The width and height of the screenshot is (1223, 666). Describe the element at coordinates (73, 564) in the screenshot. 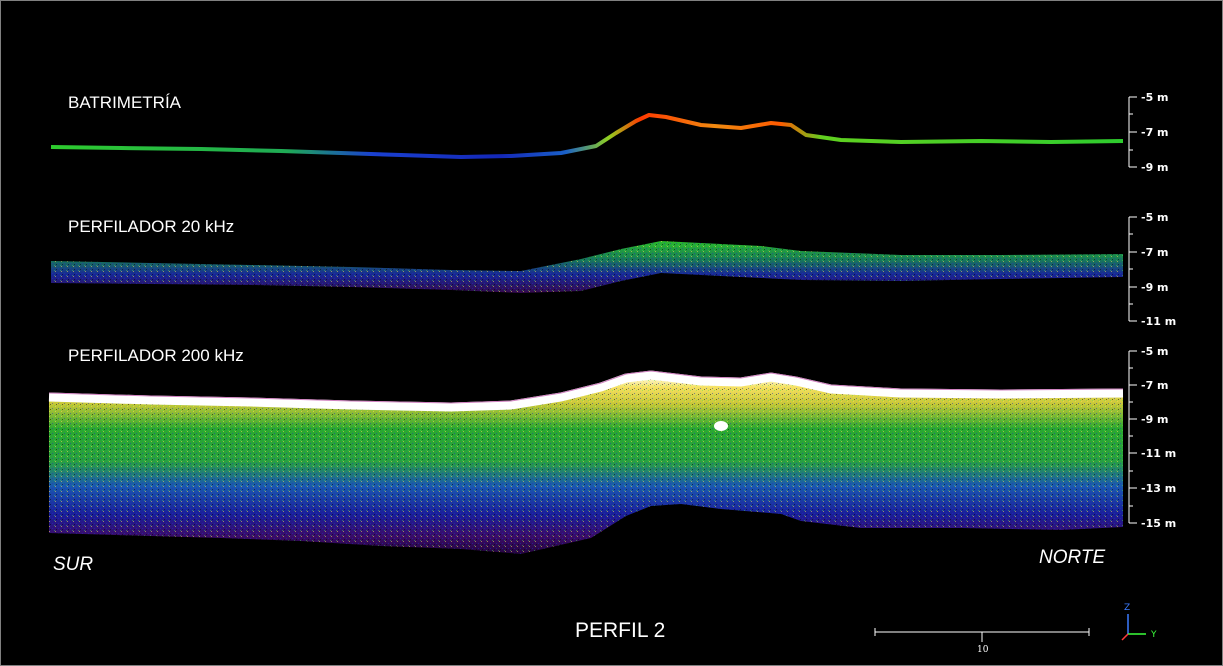

I see `direction-label-south: SUR` at that location.